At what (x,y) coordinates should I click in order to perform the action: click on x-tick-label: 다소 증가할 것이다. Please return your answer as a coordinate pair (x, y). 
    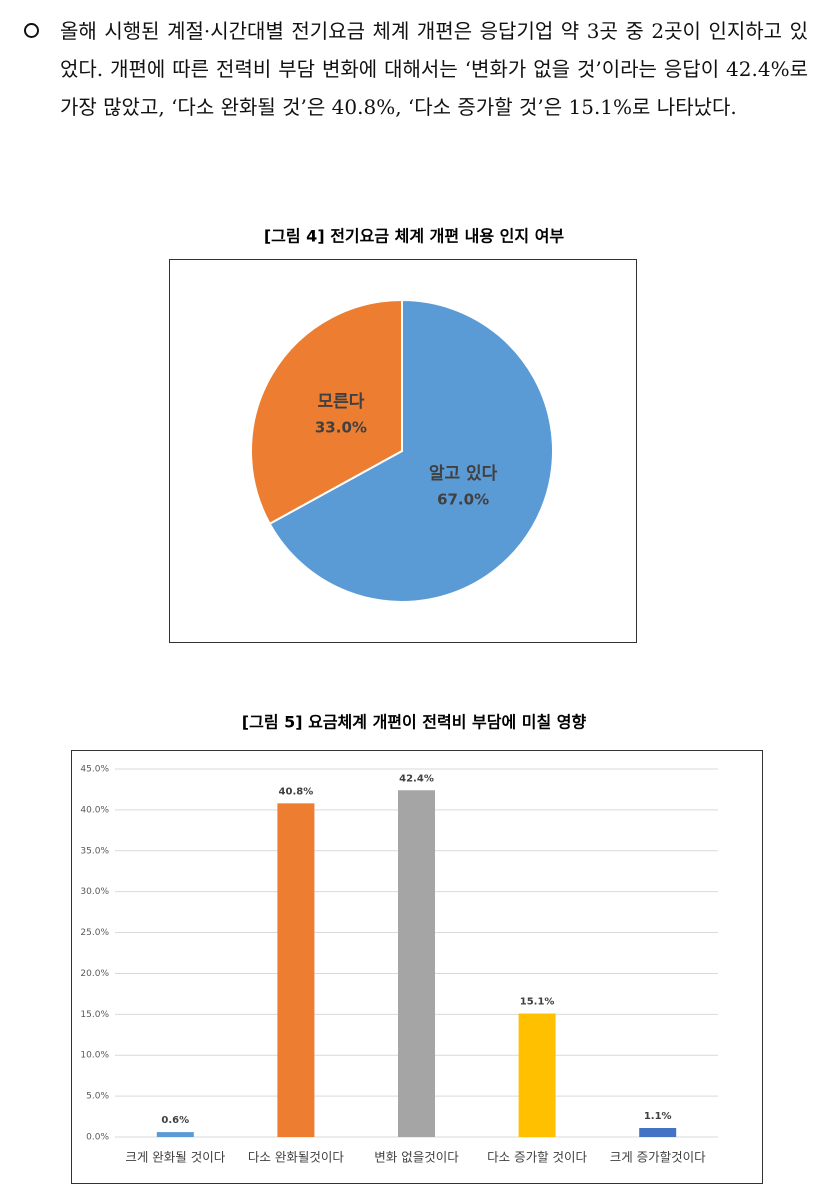
    Looking at the image, I should click on (537, 1157).